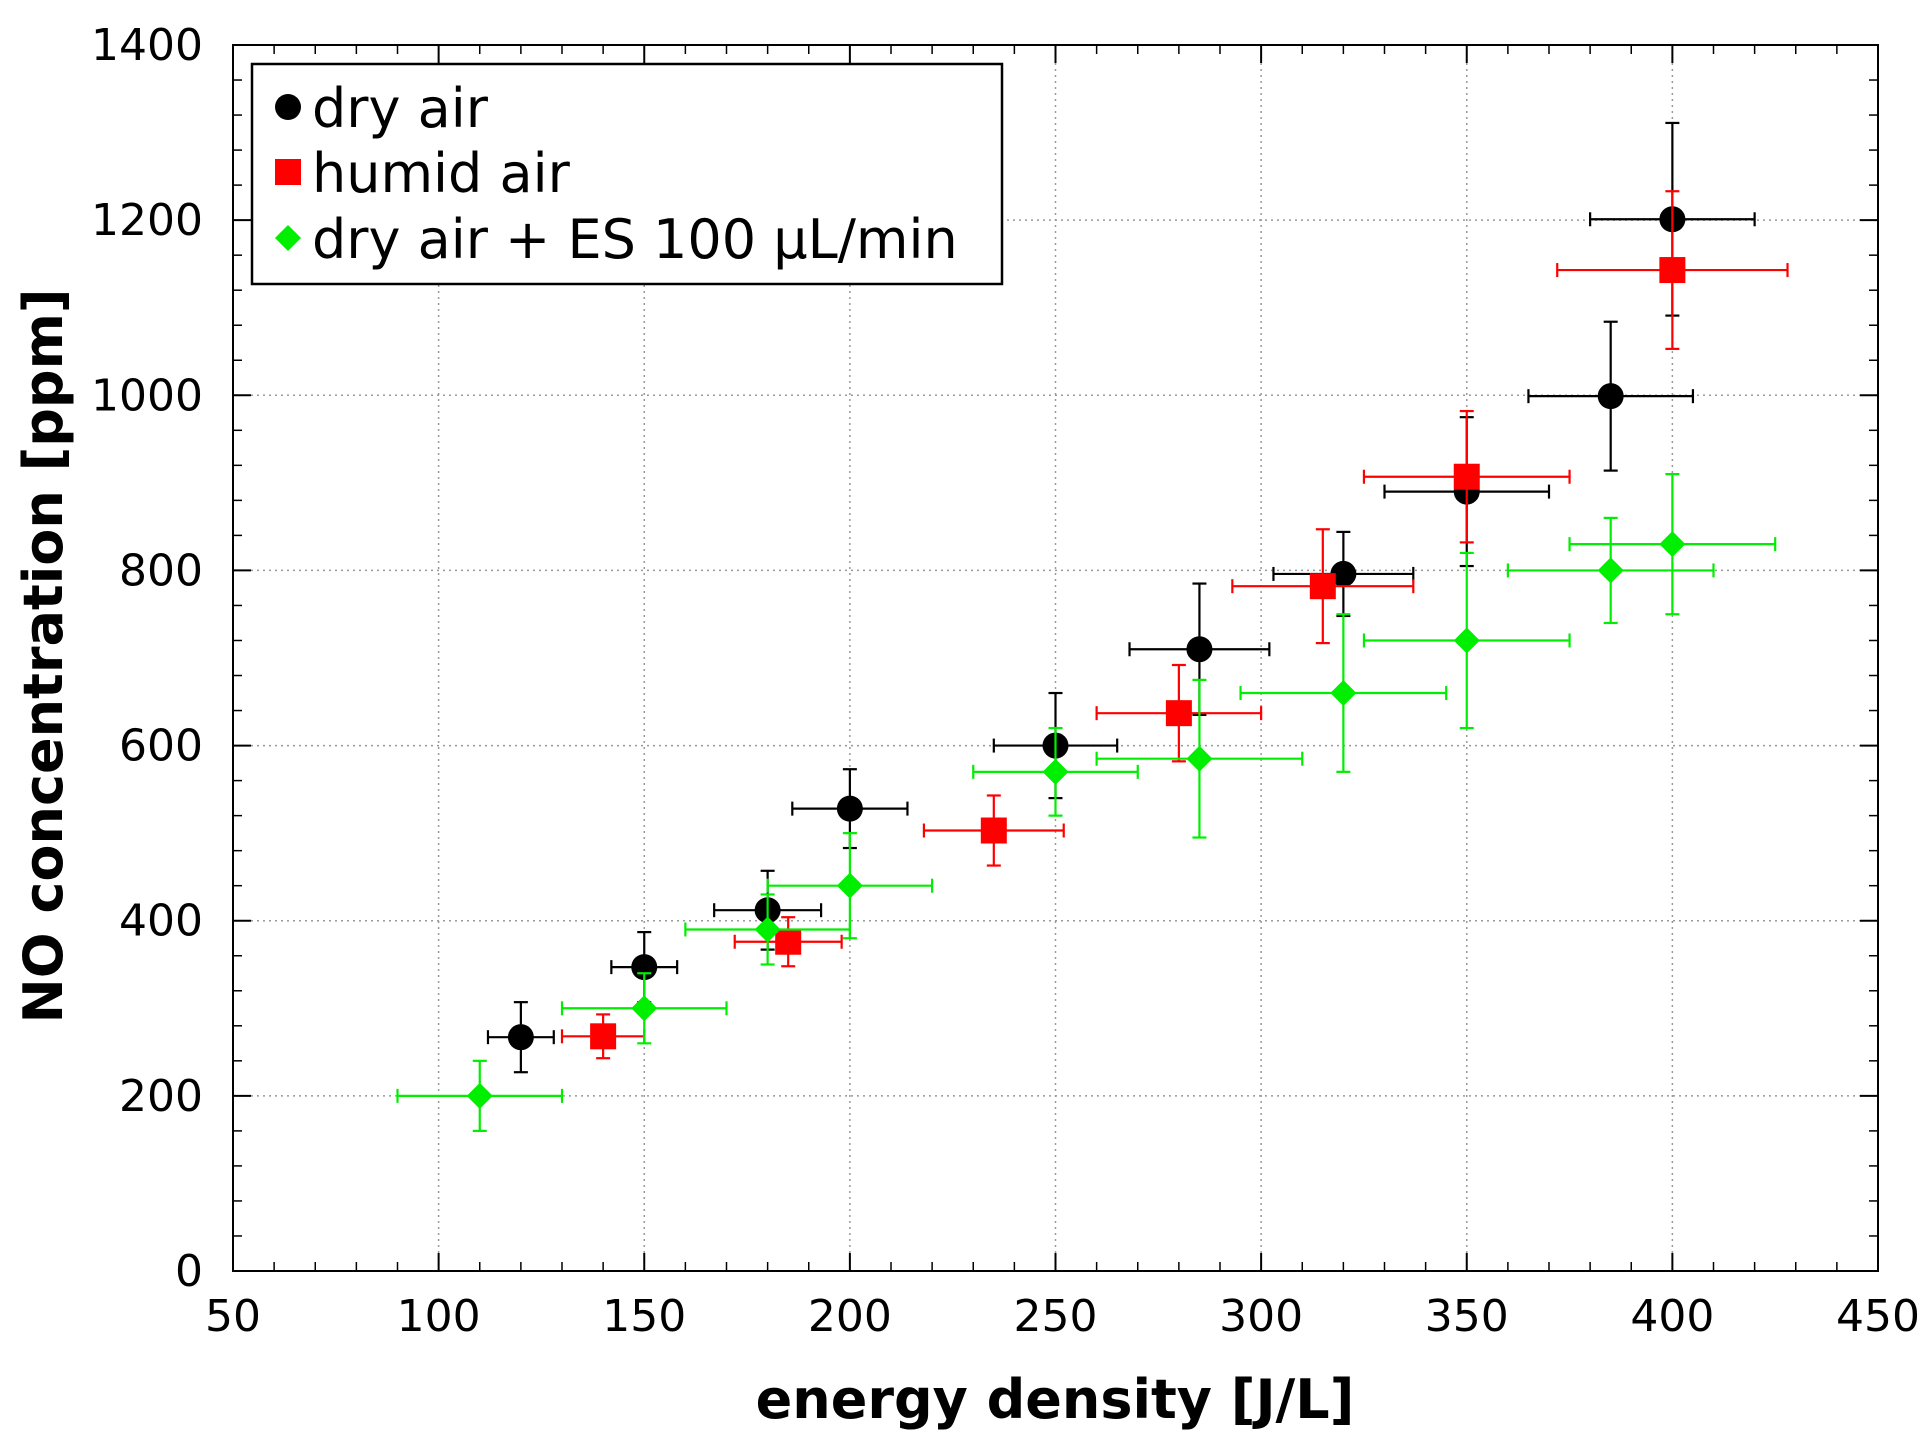 This screenshot has width=1927, height=1439. I want to click on y-tick-label: 600, so click(161, 746).